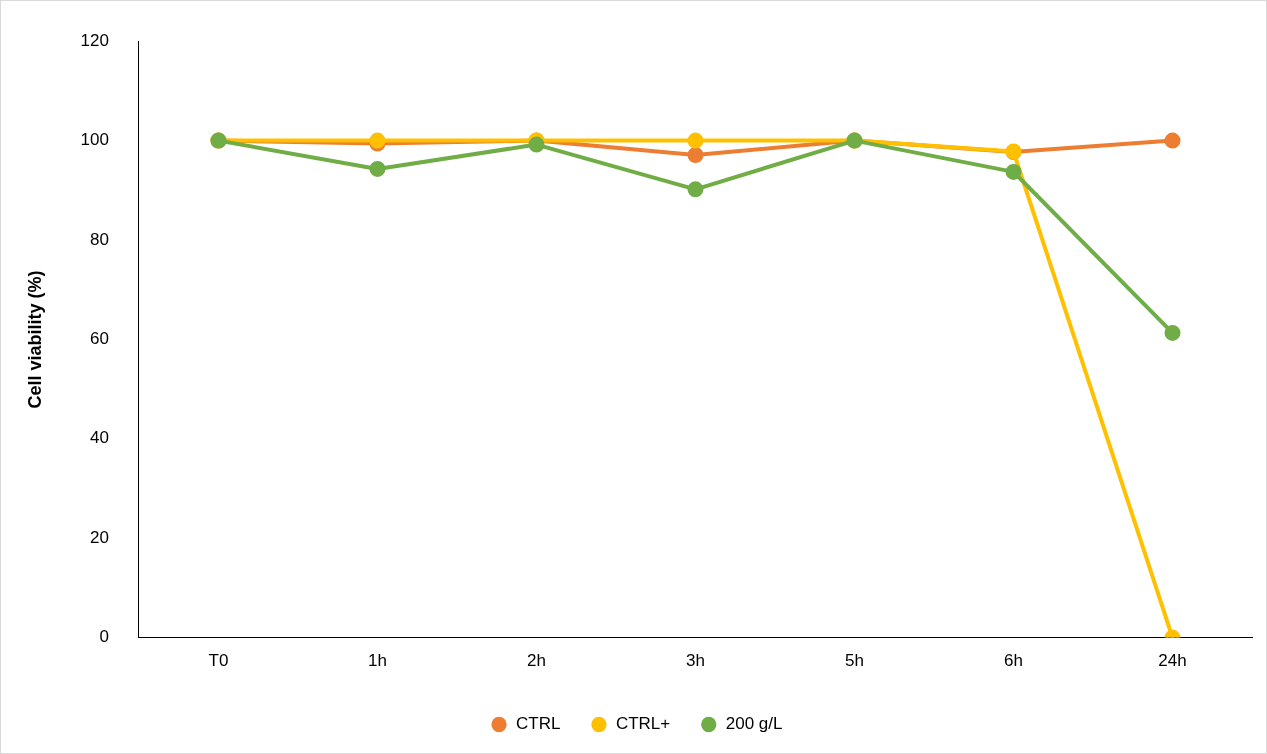 The image size is (1267, 754). Describe the element at coordinates (104, 637) in the screenshot. I see `y-tick-label: 0` at that location.